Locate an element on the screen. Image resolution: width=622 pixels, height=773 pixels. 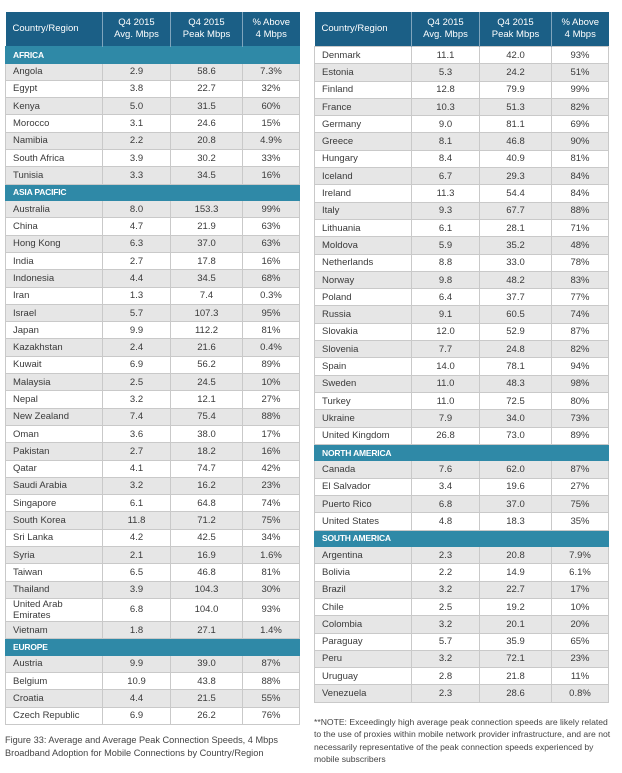
country-cell: Japan is located at coordinates (54, 330).